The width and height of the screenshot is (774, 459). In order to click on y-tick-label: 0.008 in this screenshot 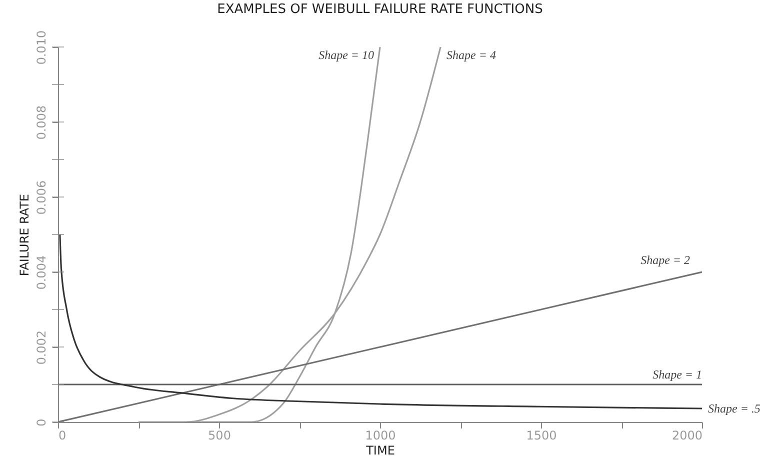, I will do `click(41, 122)`.